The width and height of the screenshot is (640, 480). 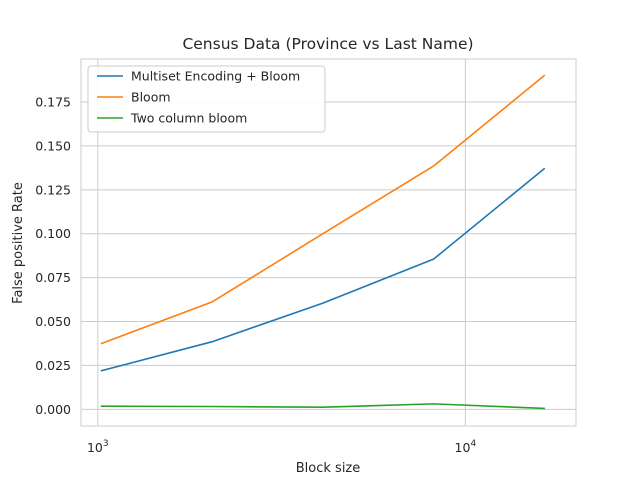 I want to click on y-tick-label: 0.050, so click(x=53, y=321).